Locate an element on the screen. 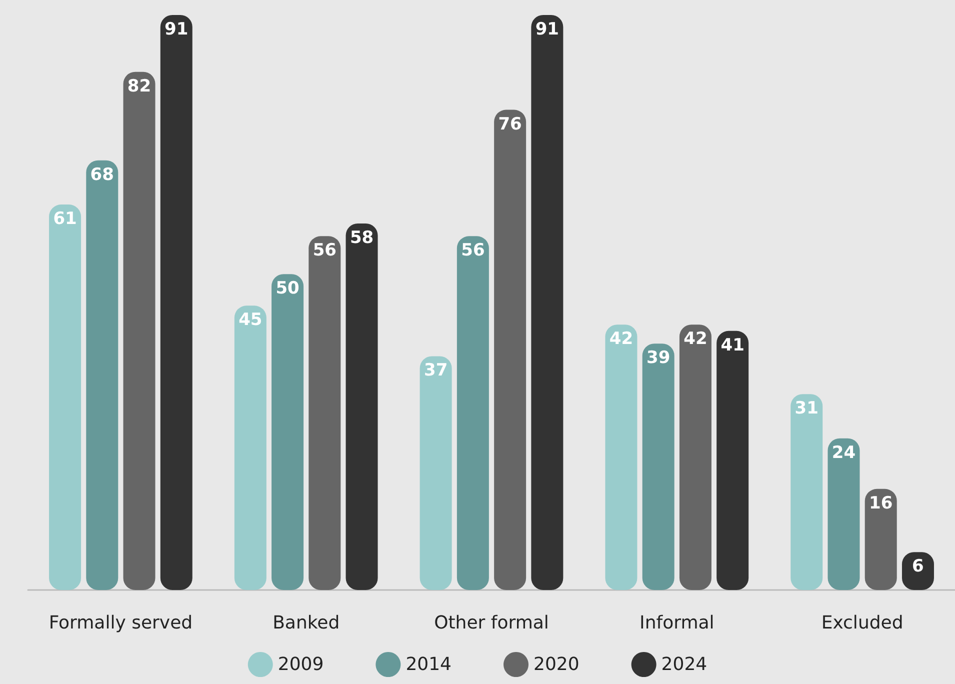  data-label: 41 is located at coordinates (732, 345).